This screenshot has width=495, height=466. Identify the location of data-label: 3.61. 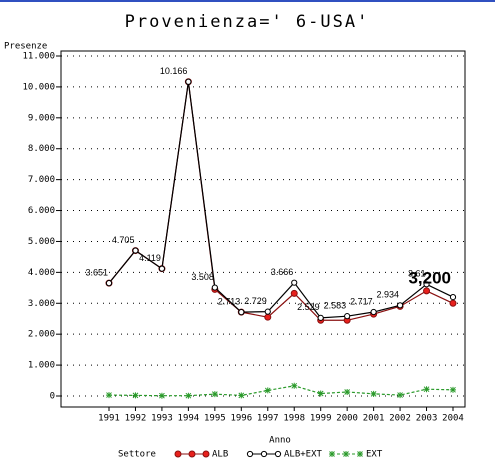
(417, 274).